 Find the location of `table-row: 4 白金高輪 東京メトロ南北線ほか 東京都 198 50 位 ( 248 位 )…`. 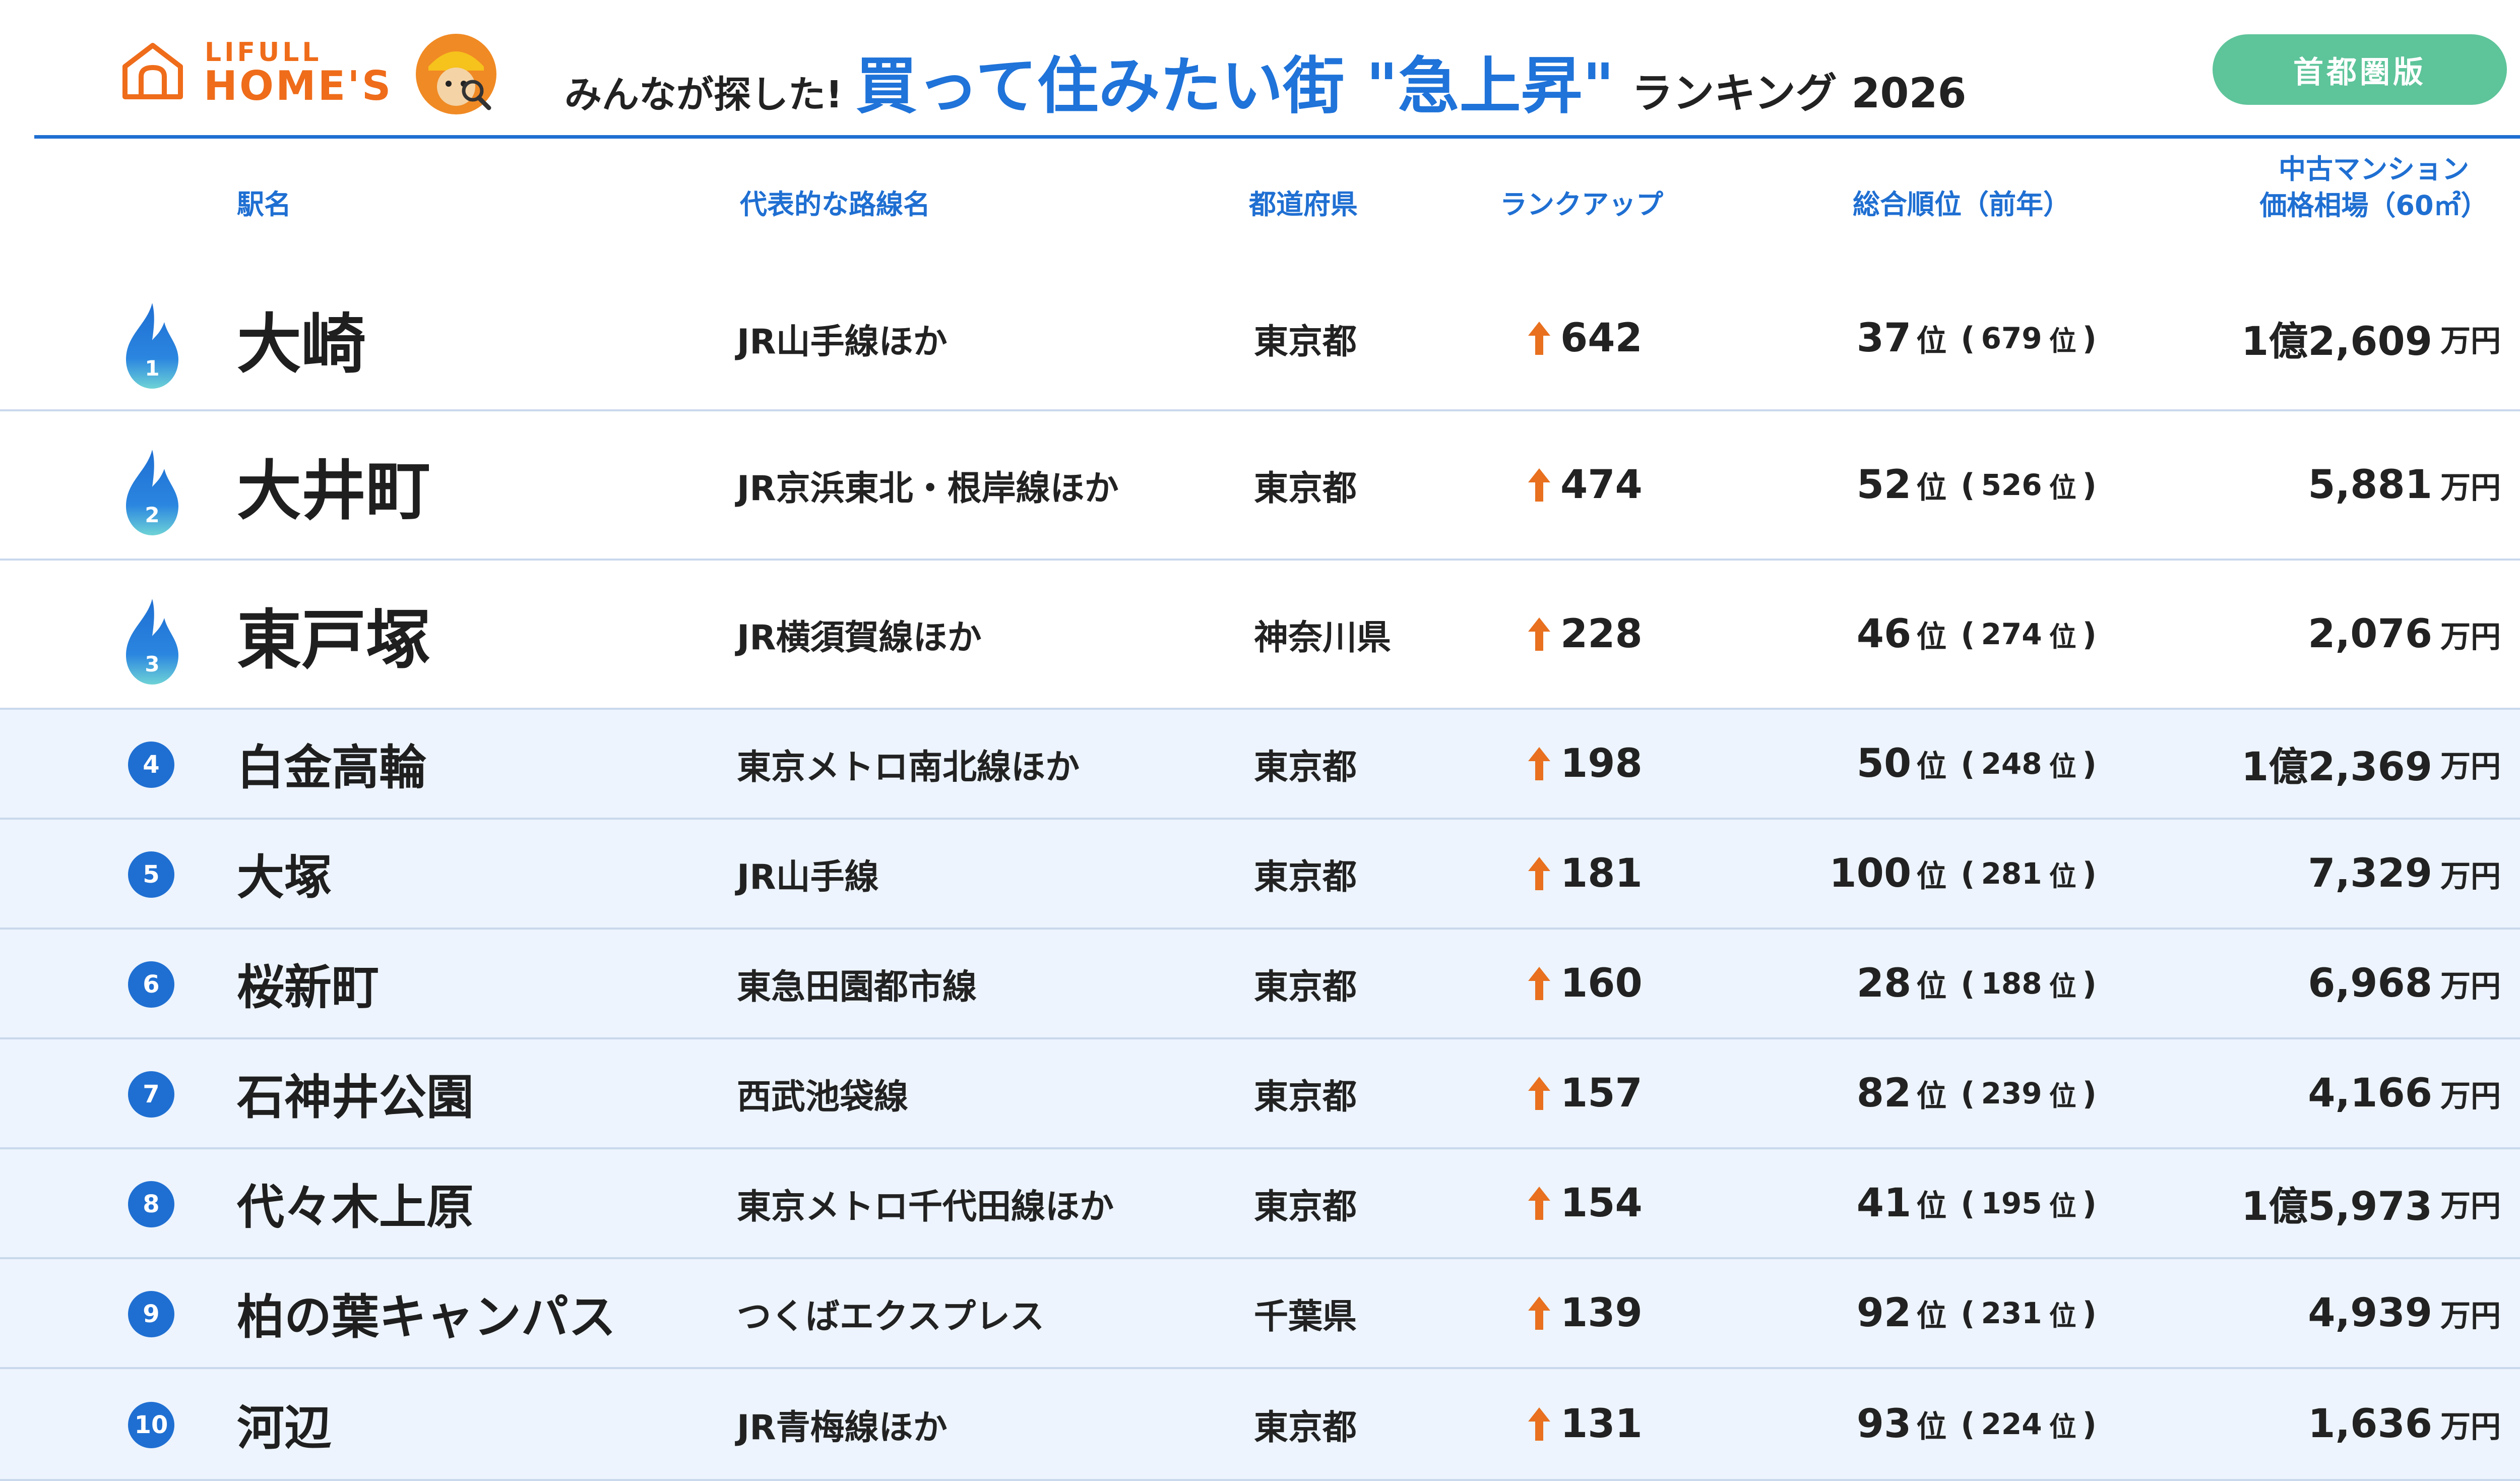

table-row: 4 白金高輪 東京メトロ南北線ほか 東京都 198 50 位 ( 248 位 )… is located at coordinates (1260, 765).